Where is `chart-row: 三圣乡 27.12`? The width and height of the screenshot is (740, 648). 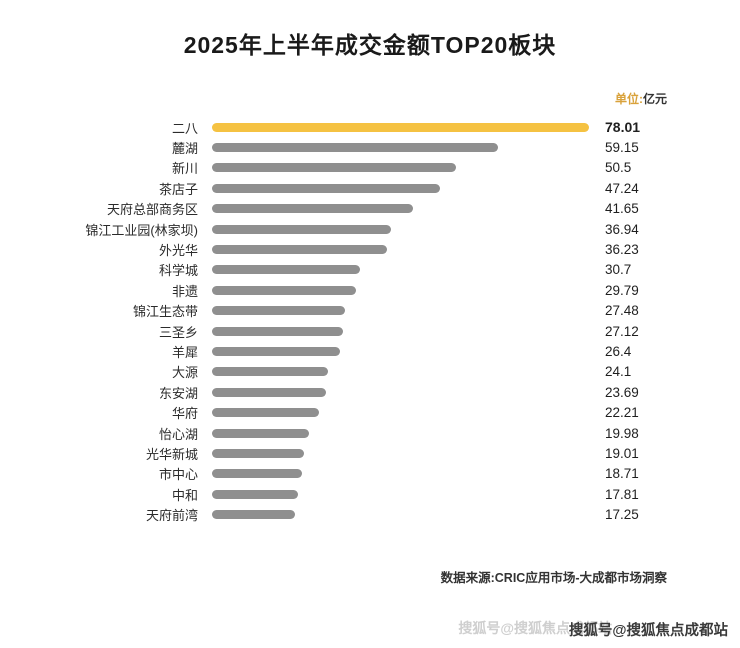
chart-row: 三圣乡 27.12 is located at coordinates (359, 331).